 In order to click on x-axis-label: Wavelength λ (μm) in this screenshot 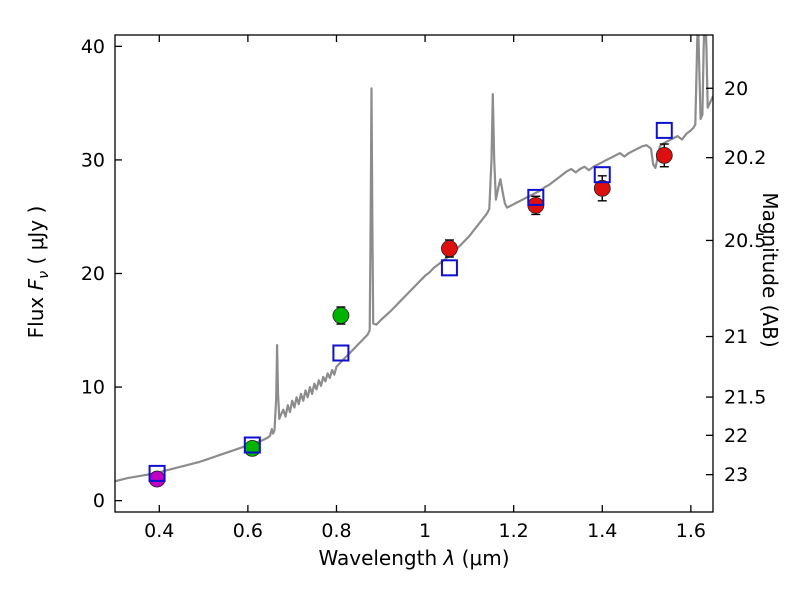, I will do `click(414, 558)`.